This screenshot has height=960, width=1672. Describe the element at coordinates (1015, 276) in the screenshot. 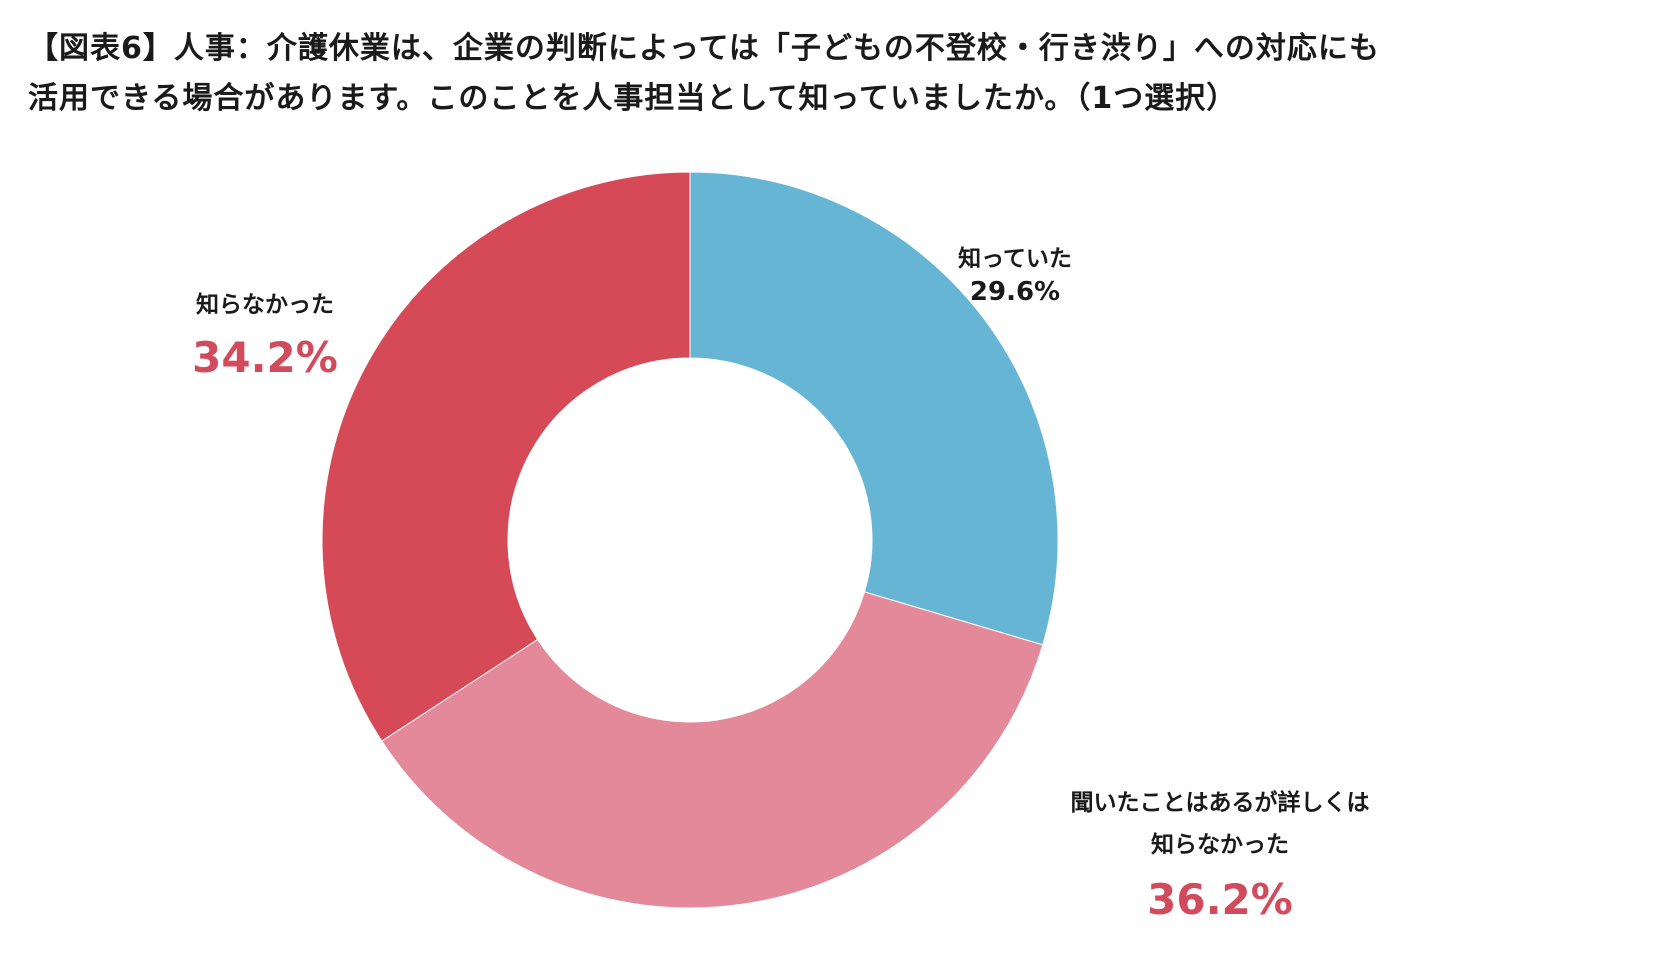

I see `slice-label-group-0: 知っていた 29.6%` at that location.